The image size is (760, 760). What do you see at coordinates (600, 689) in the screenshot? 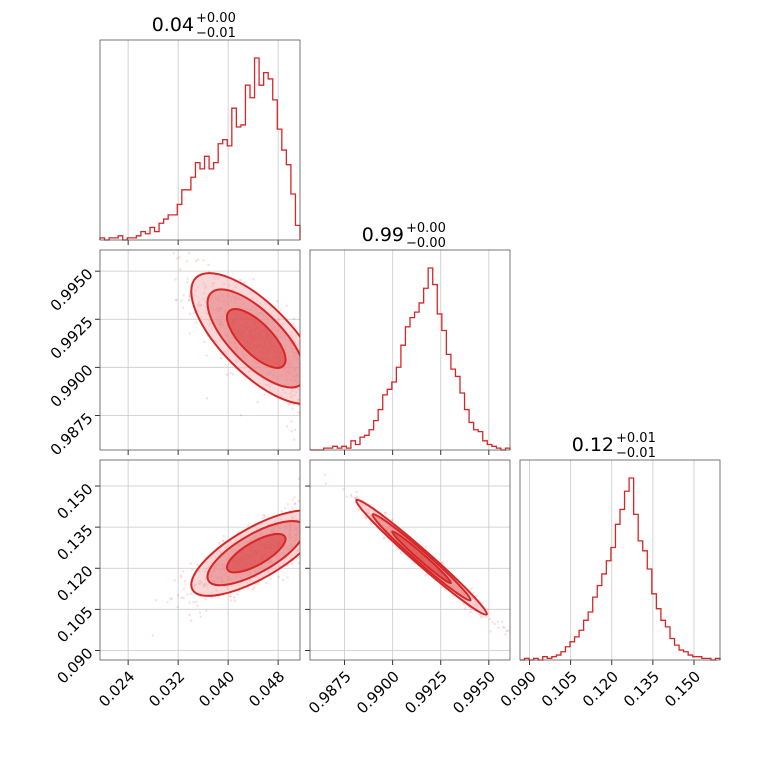
I see `x-tick-label-p2-2: 0.120` at bounding box center [600, 689].